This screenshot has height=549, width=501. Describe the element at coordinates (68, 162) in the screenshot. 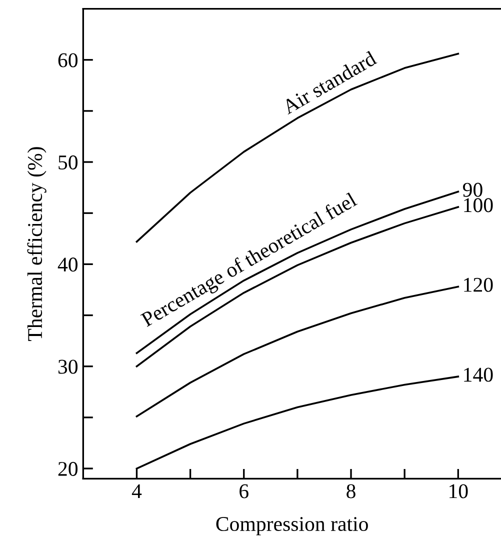

I see `y-tick-label: 50` at that location.